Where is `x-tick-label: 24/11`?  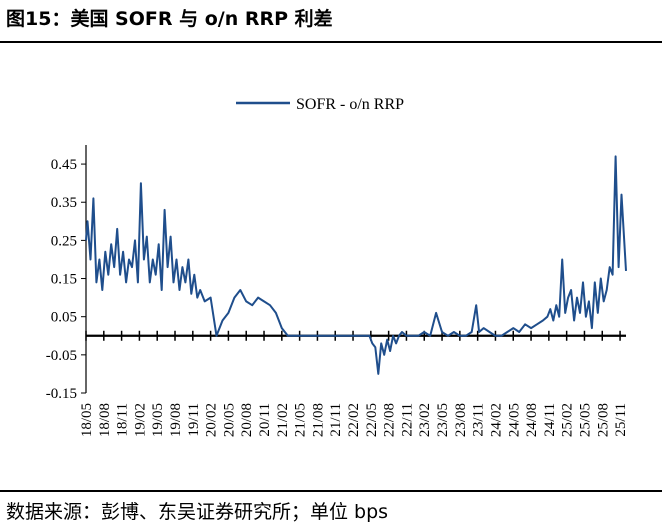
x-tick-label: 24/11 is located at coordinates (550, 420).